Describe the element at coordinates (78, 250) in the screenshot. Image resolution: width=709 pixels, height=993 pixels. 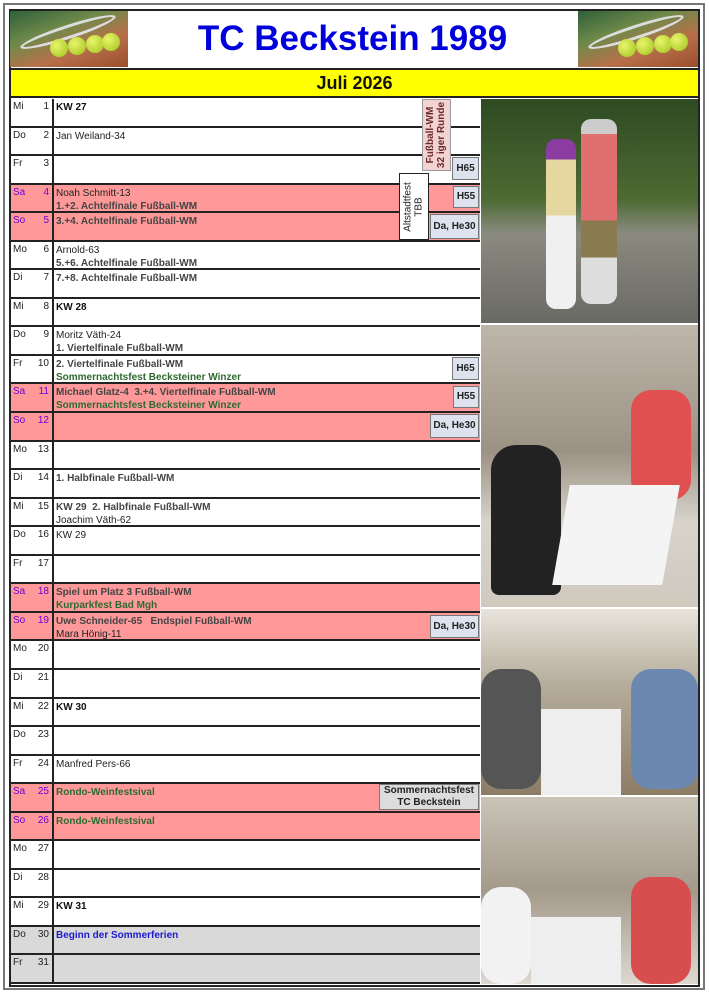
I see `entry-text: Arnold-63` at that location.